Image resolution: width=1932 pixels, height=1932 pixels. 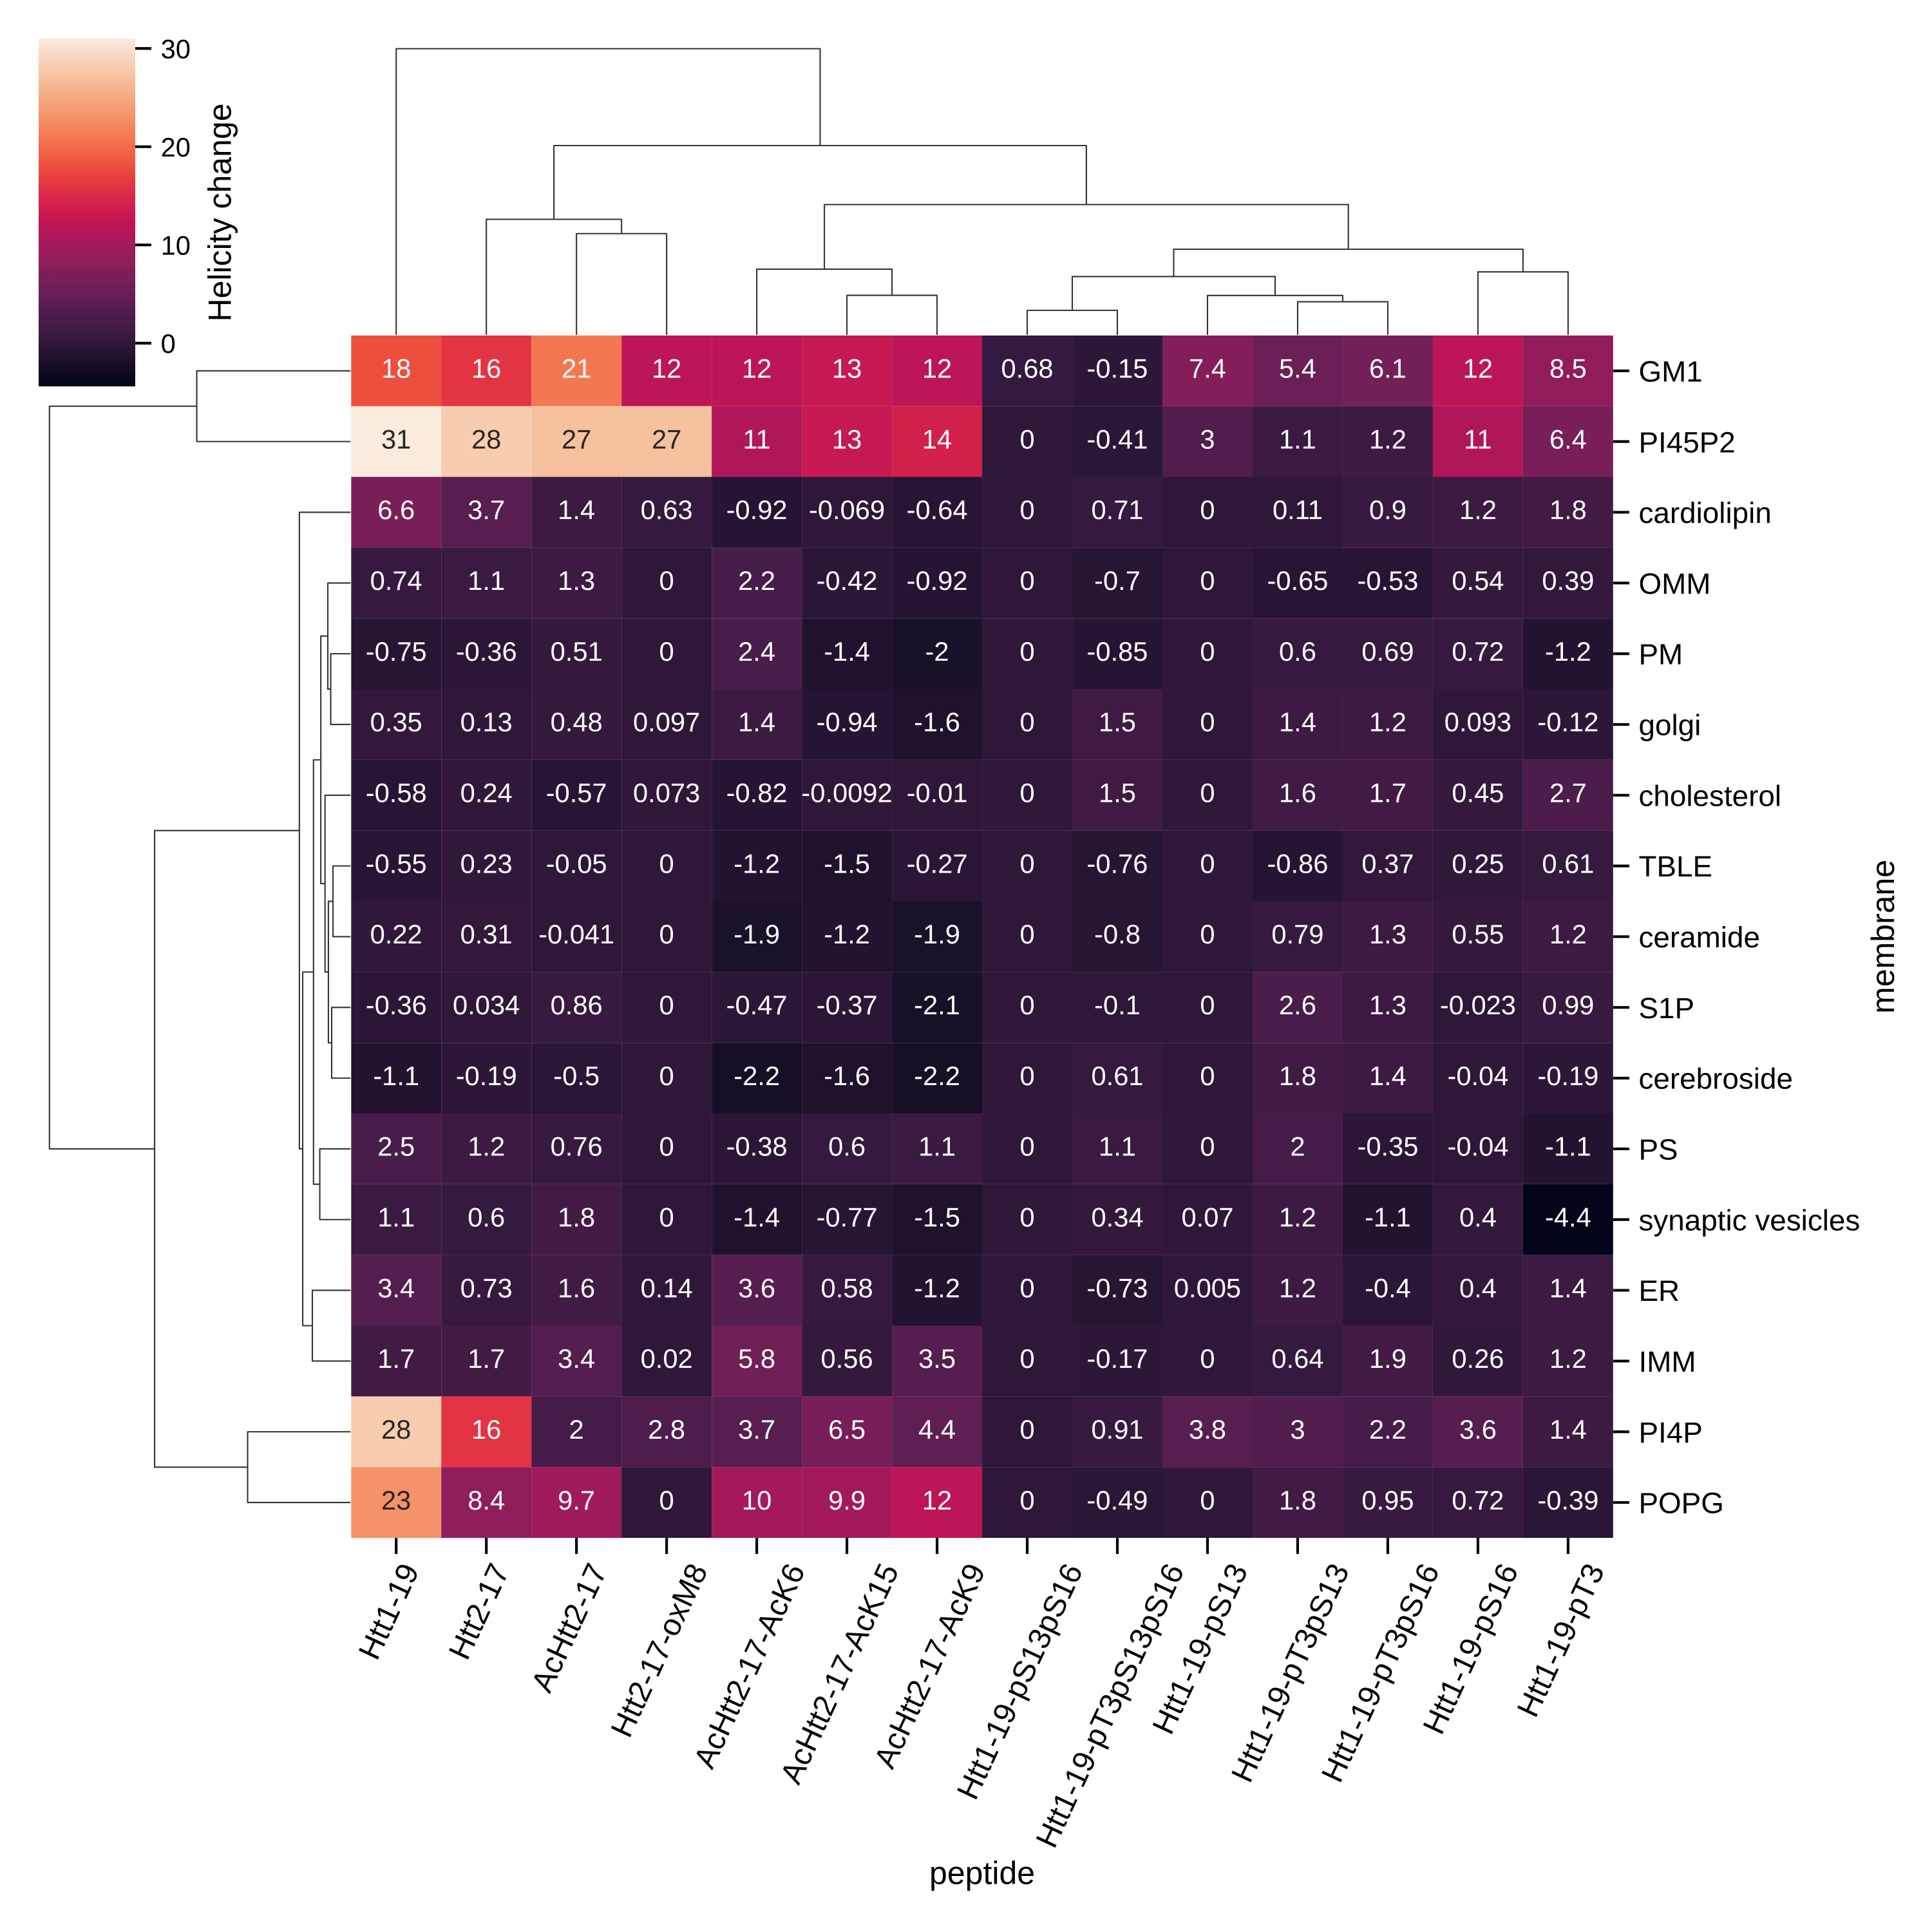 What do you see at coordinates (486, 439) in the screenshot?
I see `svg-text: 28` at bounding box center [486, 439].